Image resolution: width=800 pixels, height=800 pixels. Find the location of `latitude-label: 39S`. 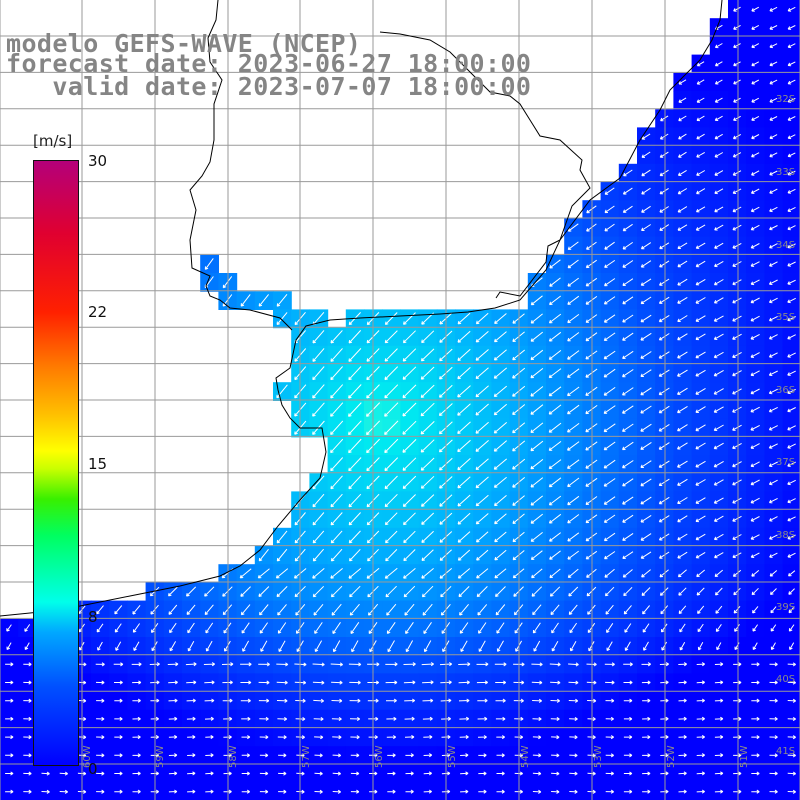

latitude-label: 39S is located at coordinates (785, 607).